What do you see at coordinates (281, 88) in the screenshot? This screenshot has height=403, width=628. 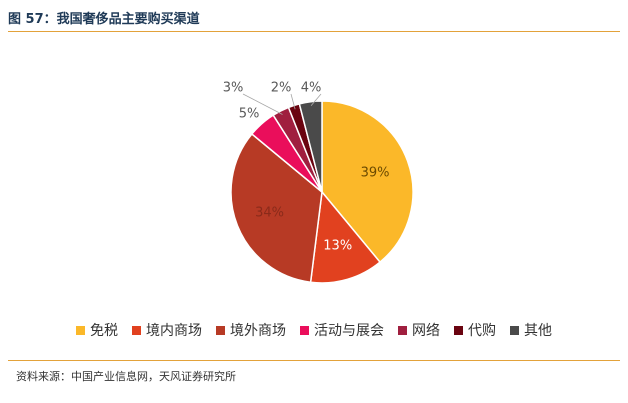 I see `slice-label-daigou: 2%` at bounding box center [281, 88].